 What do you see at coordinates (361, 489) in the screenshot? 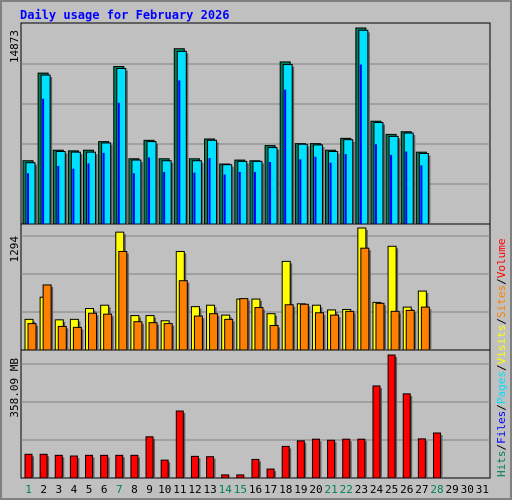
I see `x-tick-label: 23` at bounding box center [361, 489].